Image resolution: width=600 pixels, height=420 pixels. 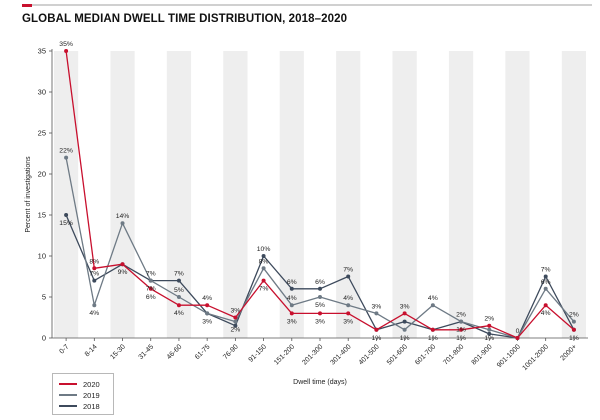 I want to click on data-label-2020: 8%, so click(x=94, y=261).